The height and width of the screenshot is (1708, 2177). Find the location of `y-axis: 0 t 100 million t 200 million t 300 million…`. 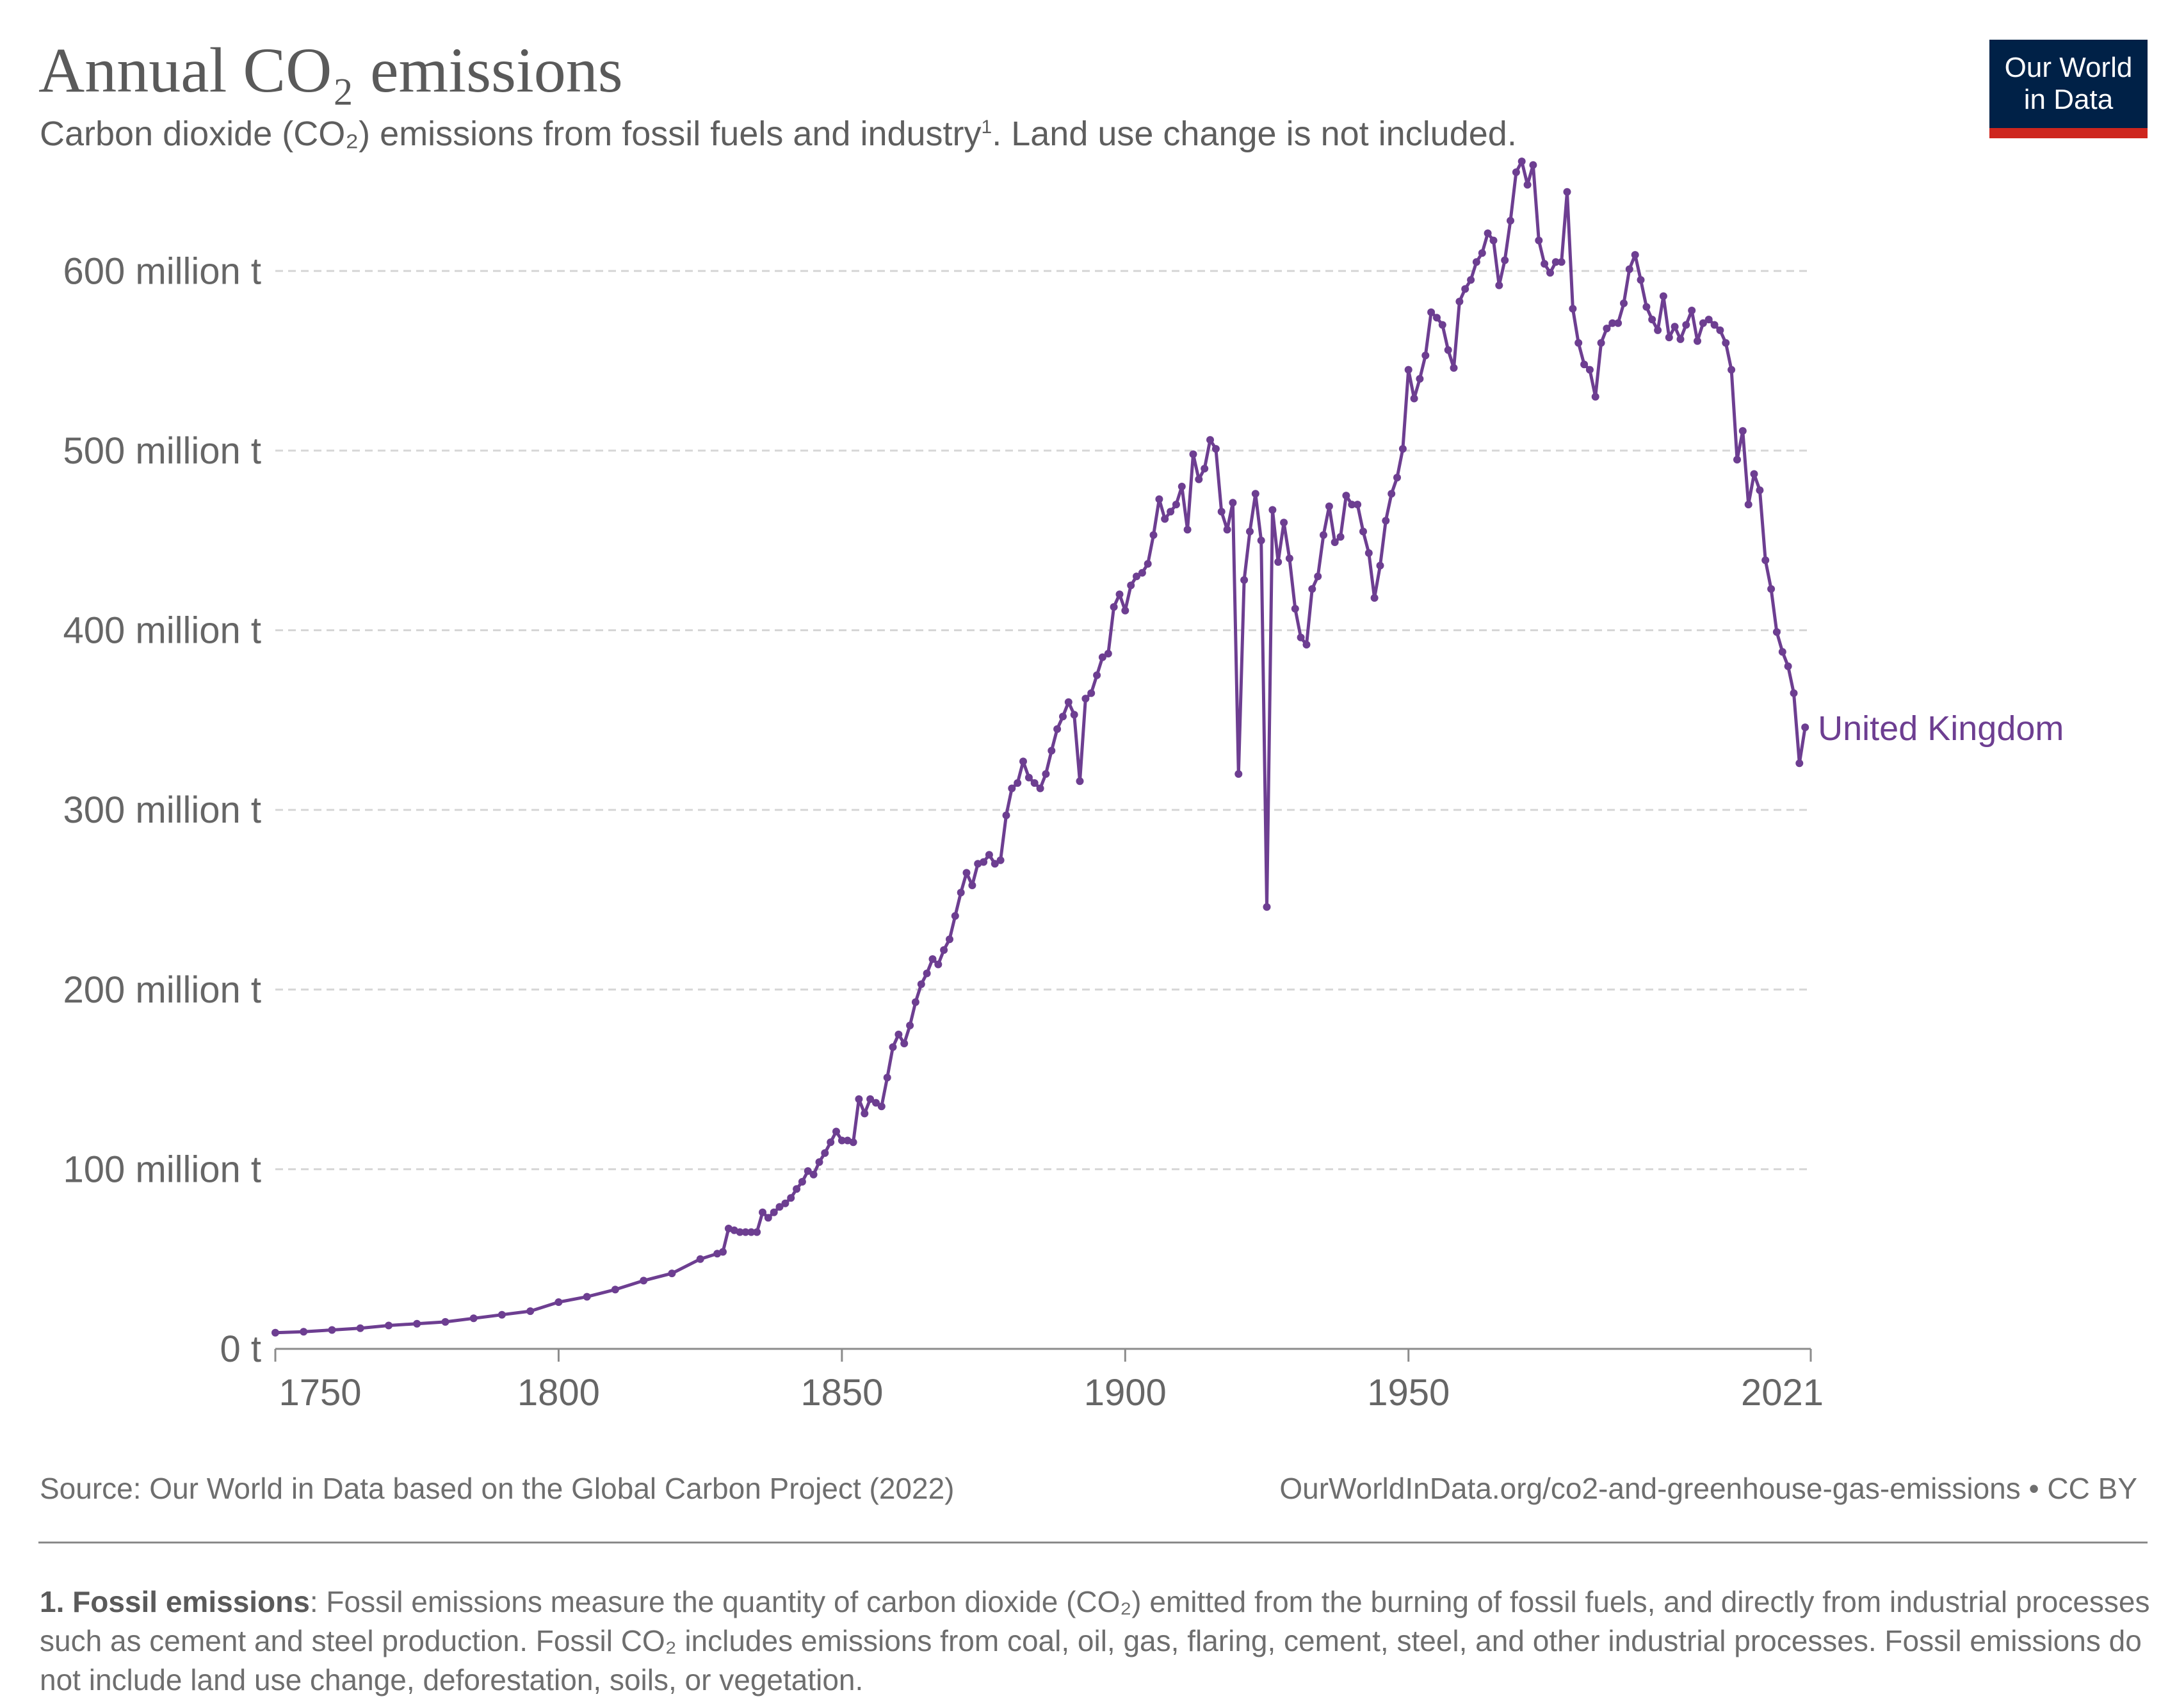

y-axis: 0 t 100 million t 200 million t 300 million… is located at coordinates (162, 810).